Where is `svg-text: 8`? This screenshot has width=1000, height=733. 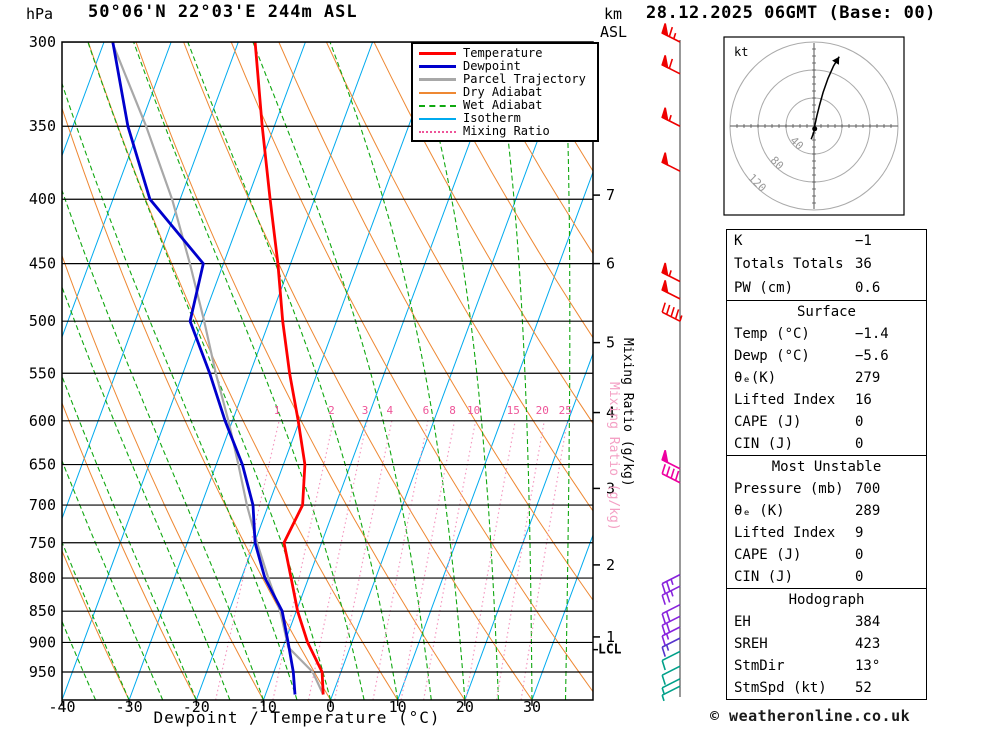 svg-text: 8 is located at coordinates (452, 410).